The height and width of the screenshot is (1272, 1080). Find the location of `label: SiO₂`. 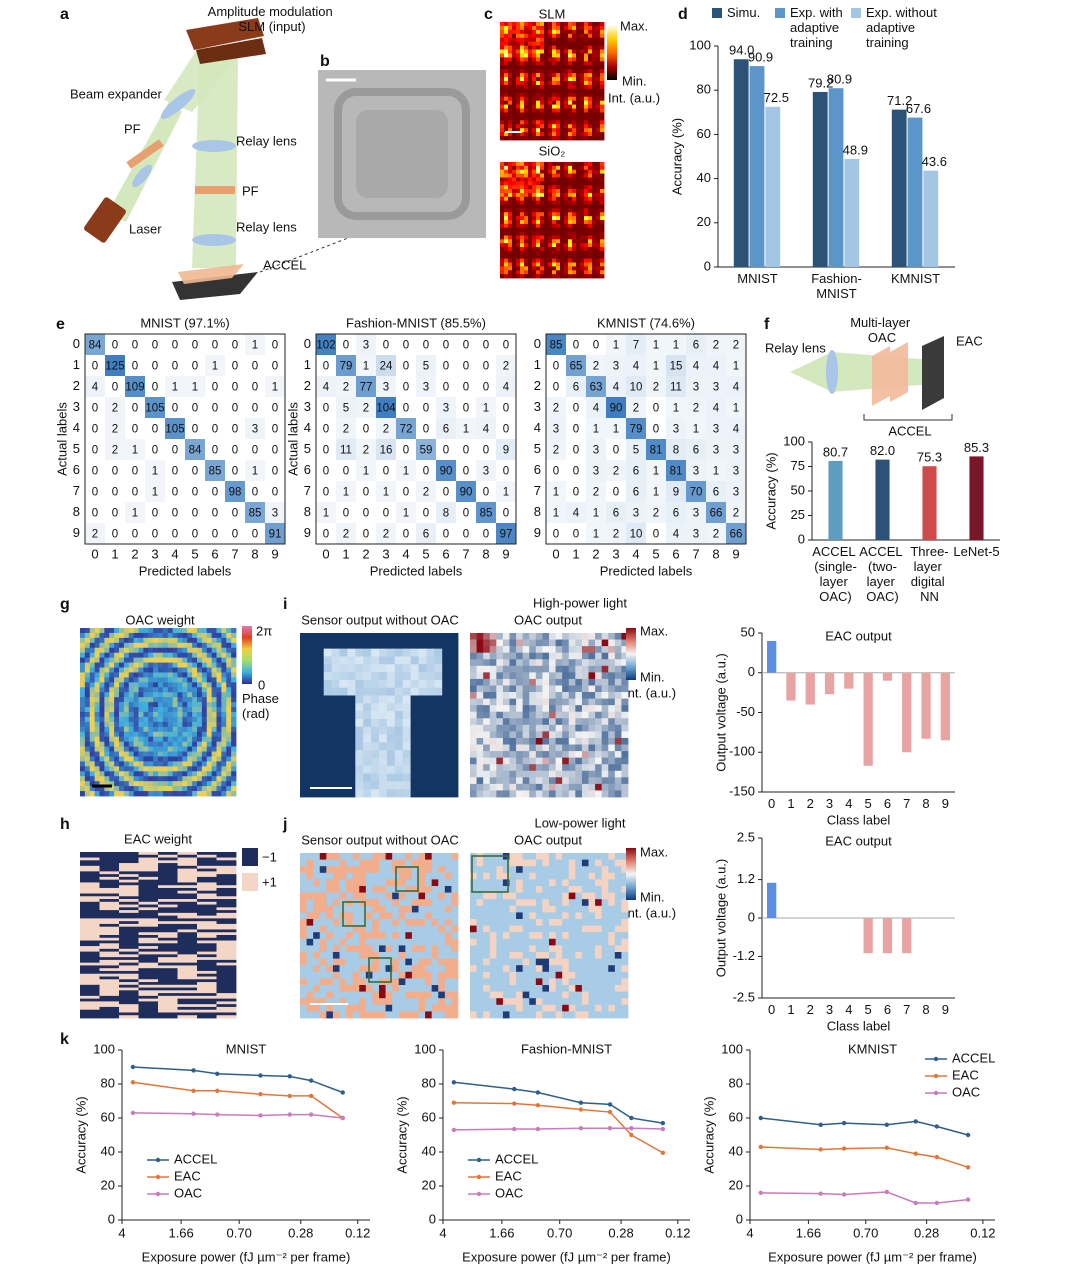

label: SiO₂ is located at coordinates (552, 150).